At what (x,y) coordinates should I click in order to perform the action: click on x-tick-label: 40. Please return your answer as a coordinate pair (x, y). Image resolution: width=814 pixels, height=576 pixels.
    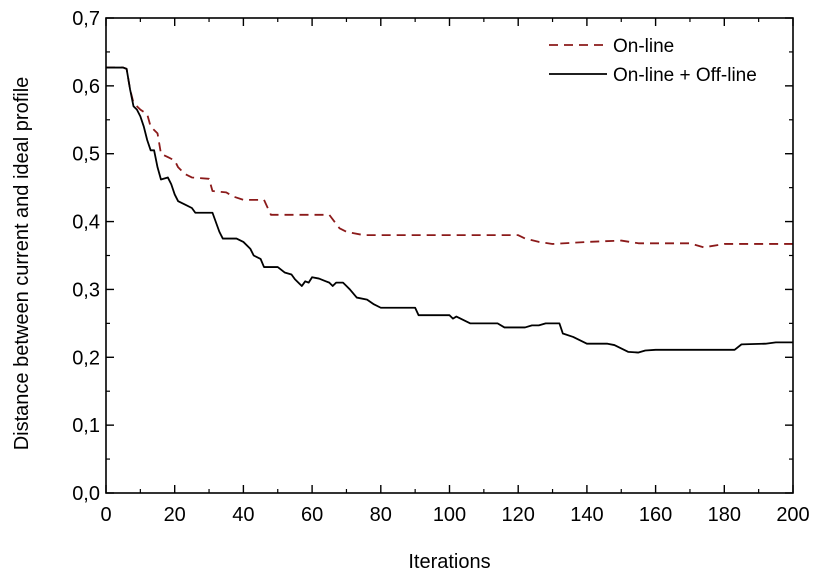
    Looking at the image, I should click on (243, 515).